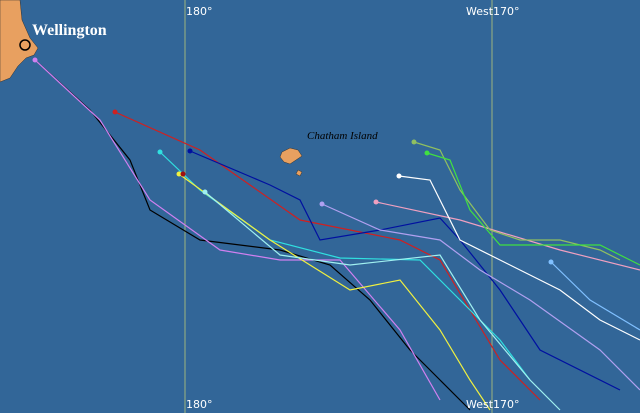  Describe the element at coordinates (25, 45) in the screenshot. I see `city-marker` at that location.